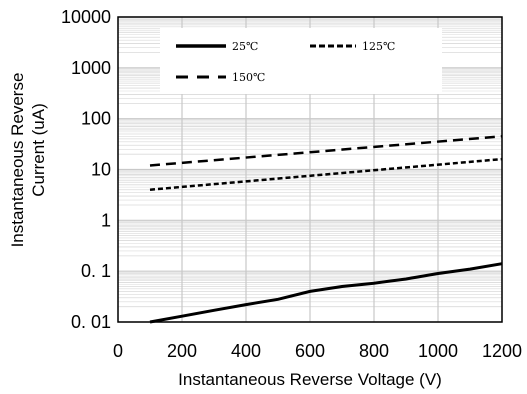 The image size is (527, 394). What do you see at coordinates (326, 174) in the screenshot?
I see `series-line-dotted` at bounding box center [326, 174].